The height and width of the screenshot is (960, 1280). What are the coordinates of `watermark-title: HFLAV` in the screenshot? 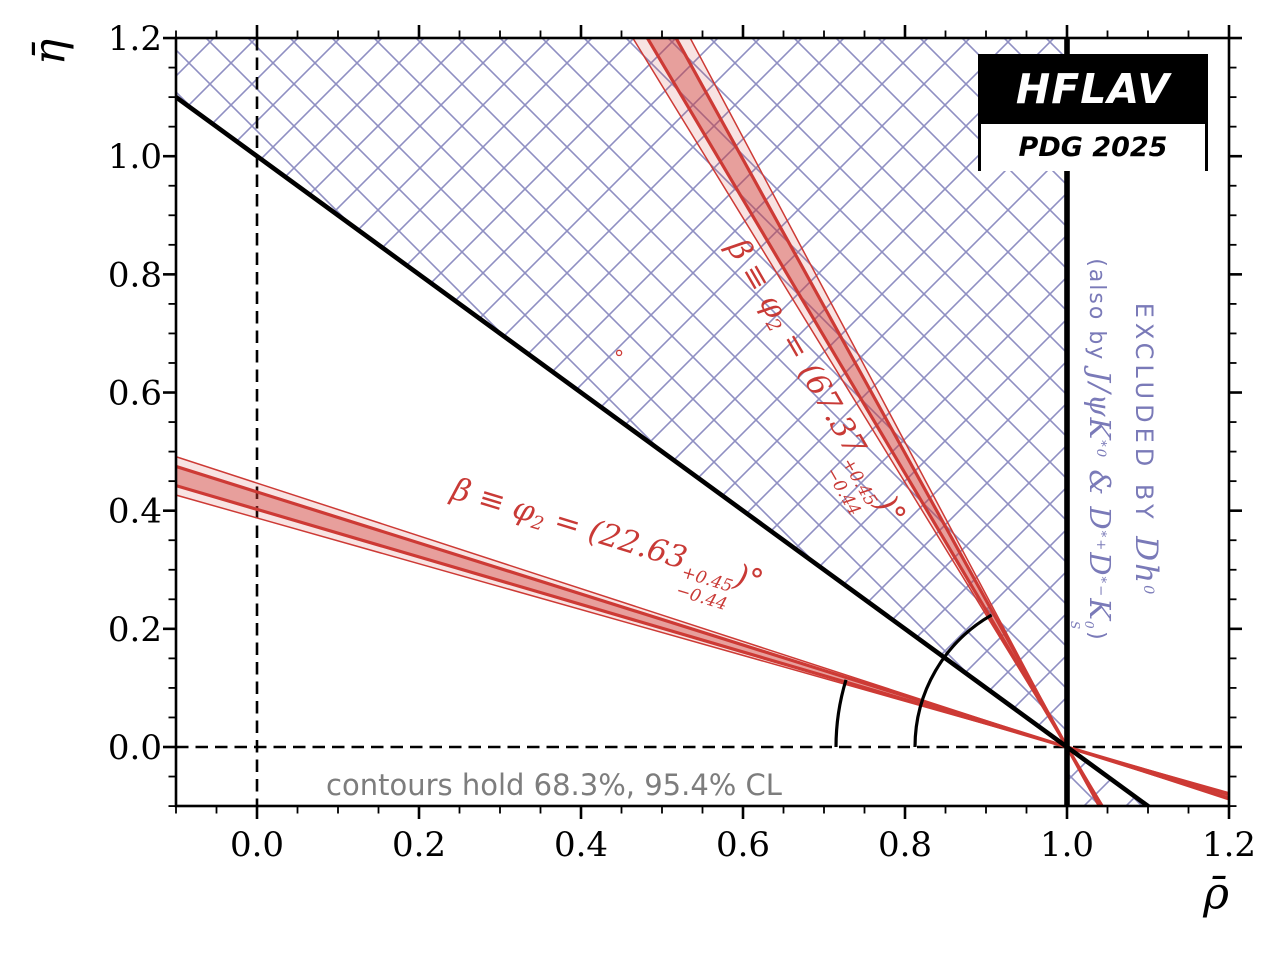 It's located at (1093, 89).